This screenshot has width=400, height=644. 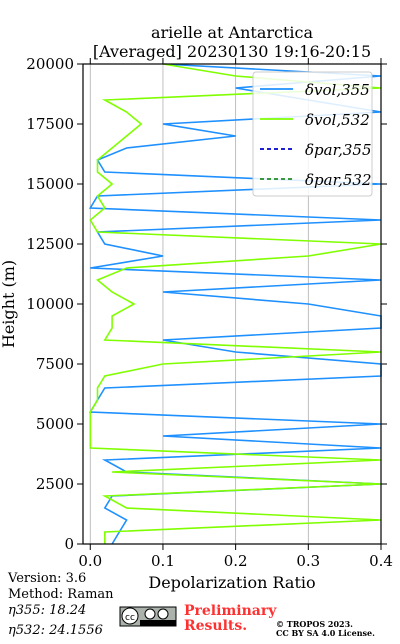 What do you see at coordinates (163, 561) in the screenshot?
I see `x-tick-label: 0.1` at bounding box center [163, 561].